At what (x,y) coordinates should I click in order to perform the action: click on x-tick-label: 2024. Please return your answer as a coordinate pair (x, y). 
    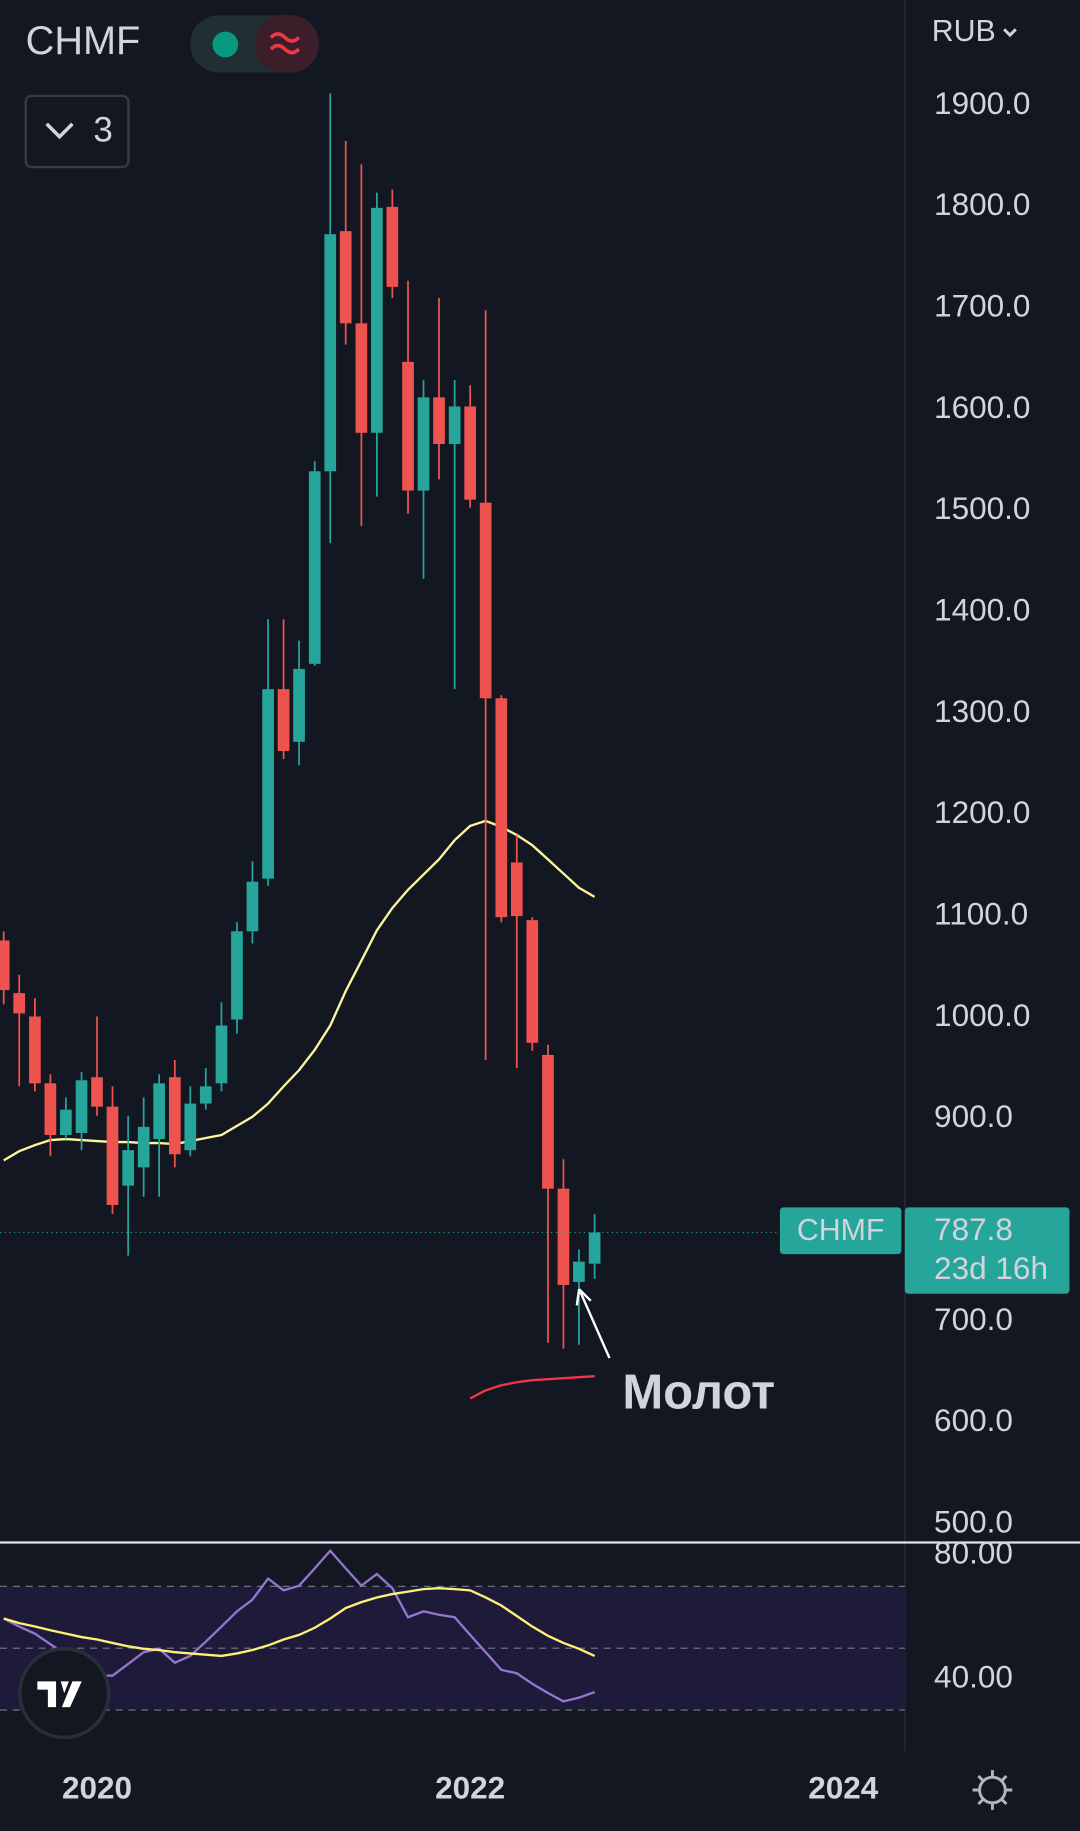
    Looking at the image, I should click on (843, 1787).